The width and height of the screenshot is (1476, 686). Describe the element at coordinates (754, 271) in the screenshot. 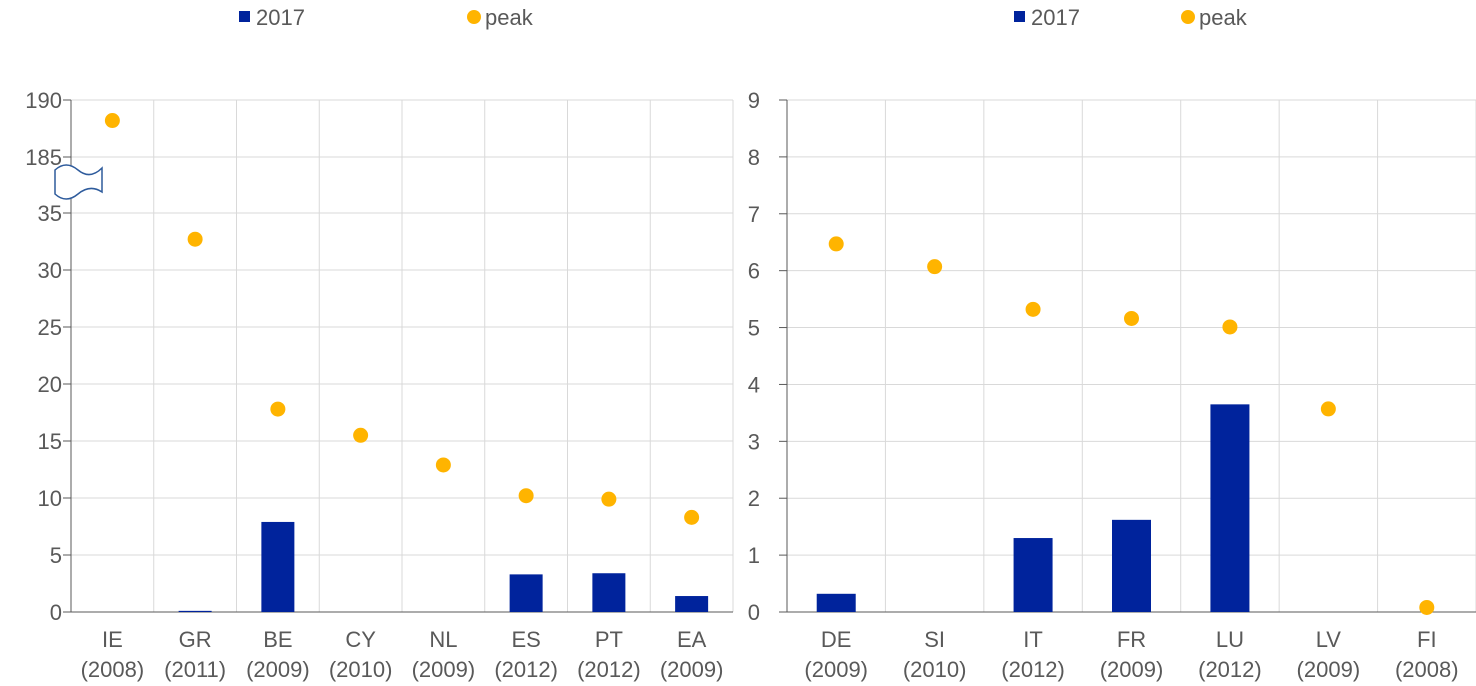

I see `y-tick-label: 6` at that location.